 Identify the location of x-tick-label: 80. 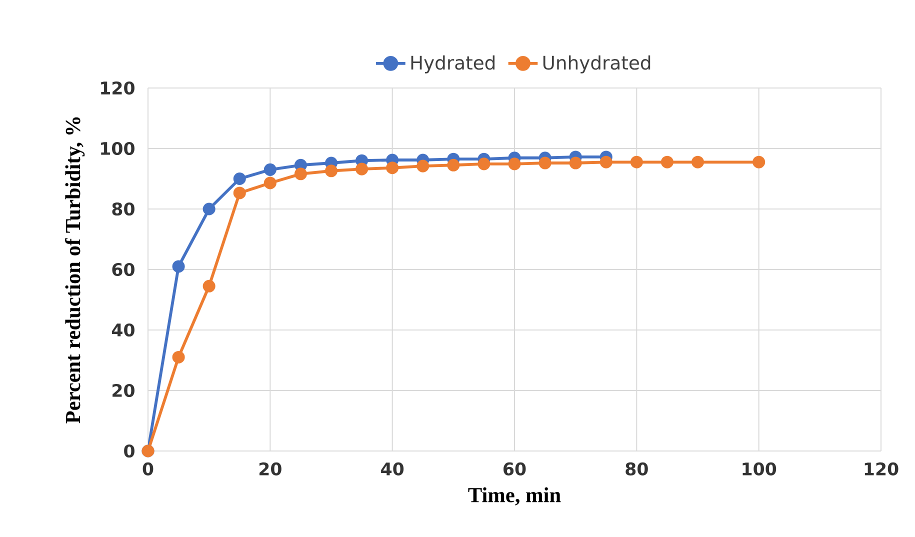
(637, 469).